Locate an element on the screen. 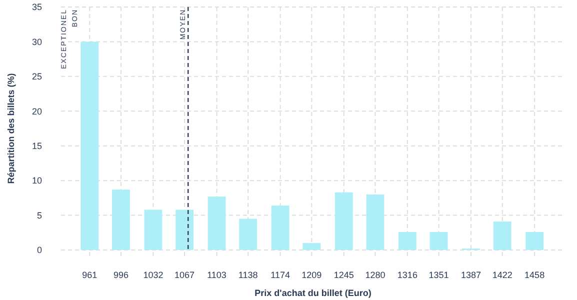  x-tick-label: 1245 is located at coordinates (344, 275).